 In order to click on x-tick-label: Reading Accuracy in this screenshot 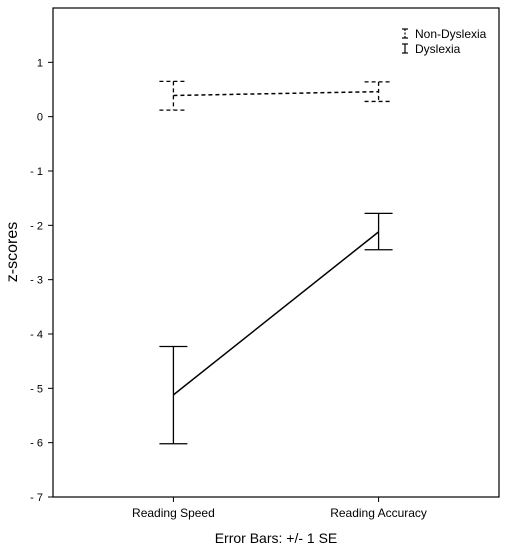, I will do `click(378, 513)`.